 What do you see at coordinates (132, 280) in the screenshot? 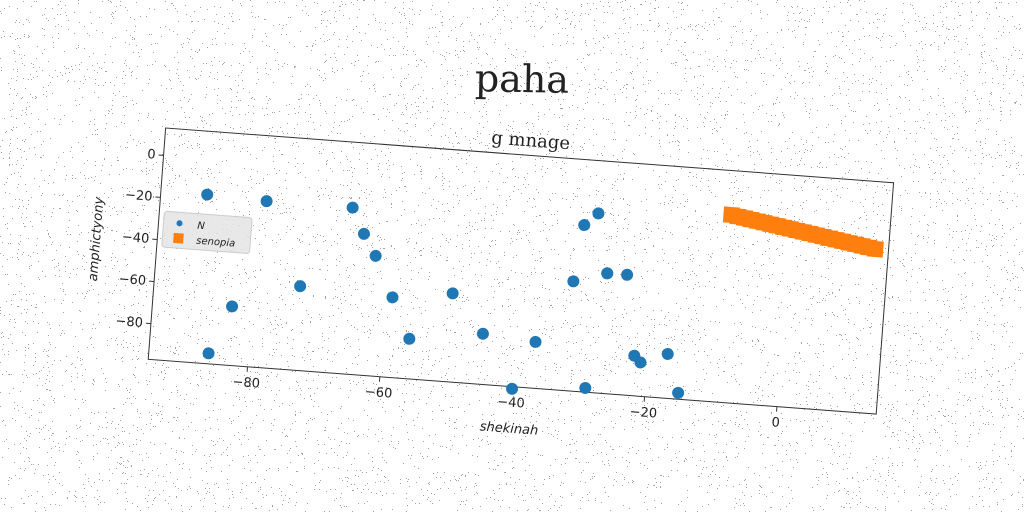
I see `y-tick-label: −60` at bounding box center [132, 280].